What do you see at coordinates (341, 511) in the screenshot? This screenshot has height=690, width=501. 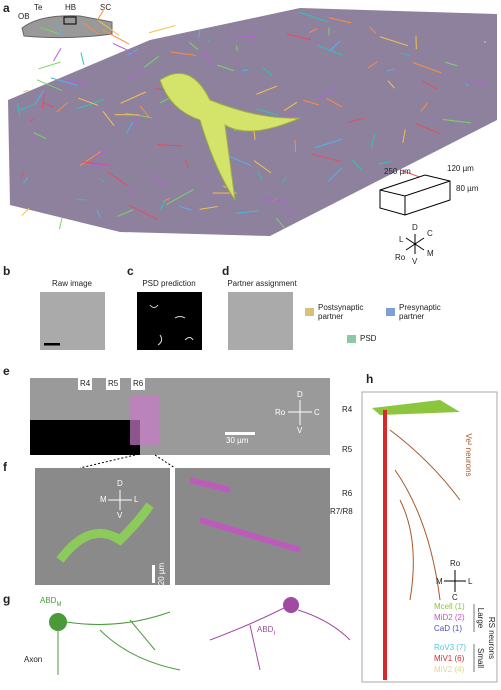 I see `rhombomere-label: R7/R8` at bounding box center [341, 511].